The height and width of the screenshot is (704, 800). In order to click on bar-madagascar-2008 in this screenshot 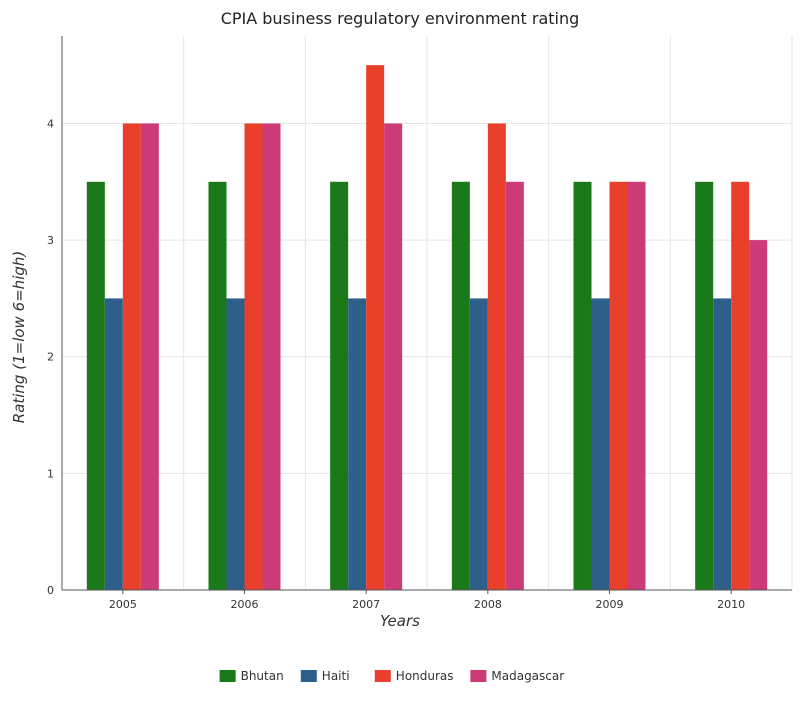, I will do `click(514, 385)`.